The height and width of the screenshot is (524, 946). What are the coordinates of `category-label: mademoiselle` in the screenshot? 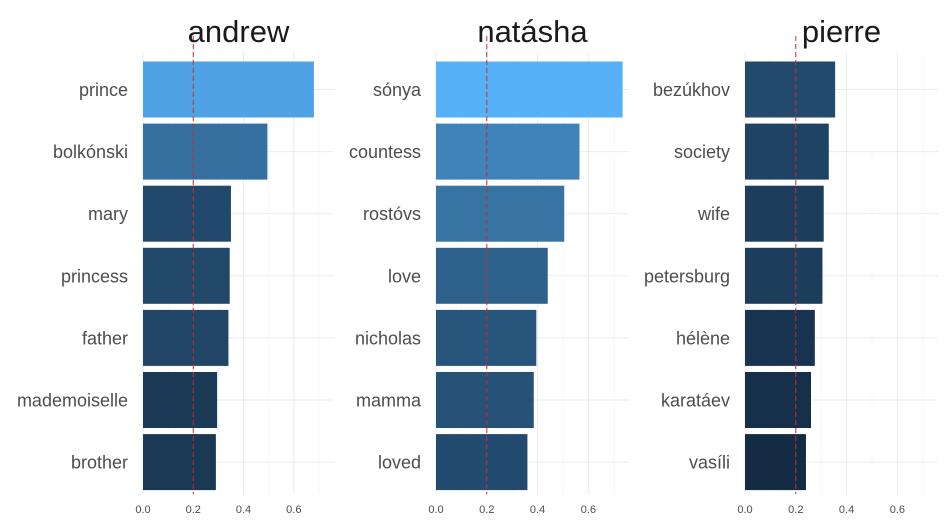 It's located at (72, 401).